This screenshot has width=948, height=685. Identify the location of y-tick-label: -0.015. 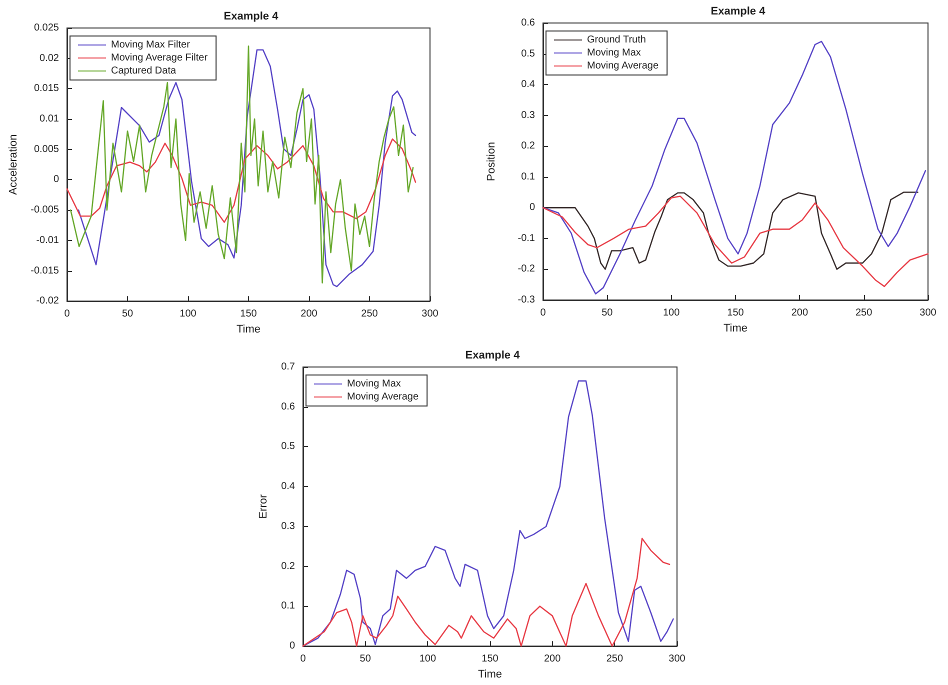
(45, 270).